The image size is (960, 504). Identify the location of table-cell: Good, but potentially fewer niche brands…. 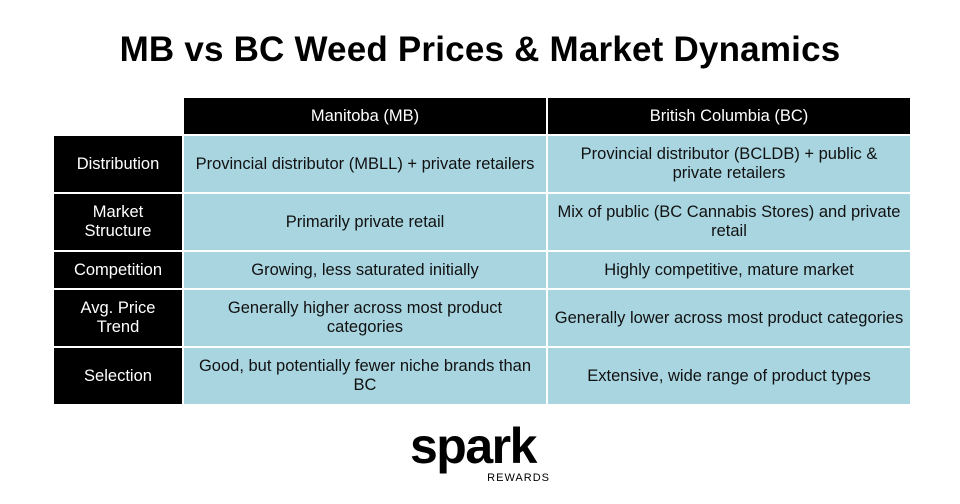
(365, 376).